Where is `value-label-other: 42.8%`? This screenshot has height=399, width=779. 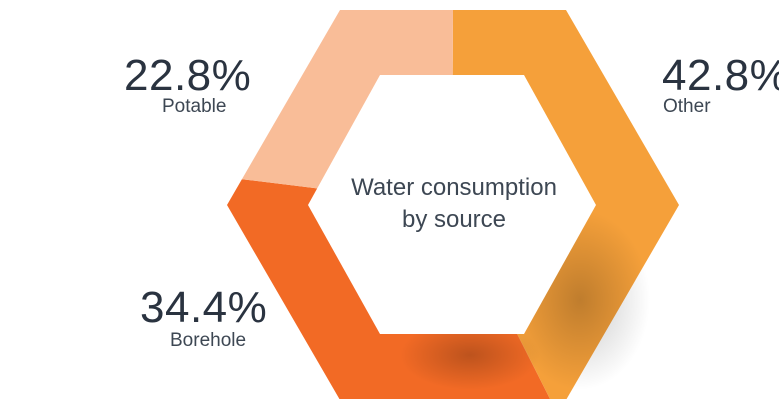 value-label-other: 42.8% is located at coordinates (720, 75).